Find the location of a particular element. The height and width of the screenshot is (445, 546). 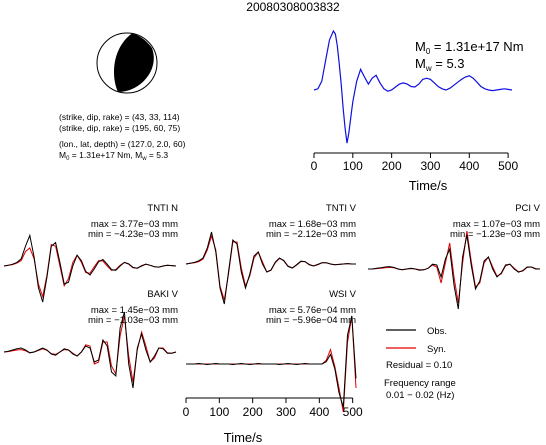

max-amplitude-label: max = 5.76e−04 mm is located at coordinates (312, 310).